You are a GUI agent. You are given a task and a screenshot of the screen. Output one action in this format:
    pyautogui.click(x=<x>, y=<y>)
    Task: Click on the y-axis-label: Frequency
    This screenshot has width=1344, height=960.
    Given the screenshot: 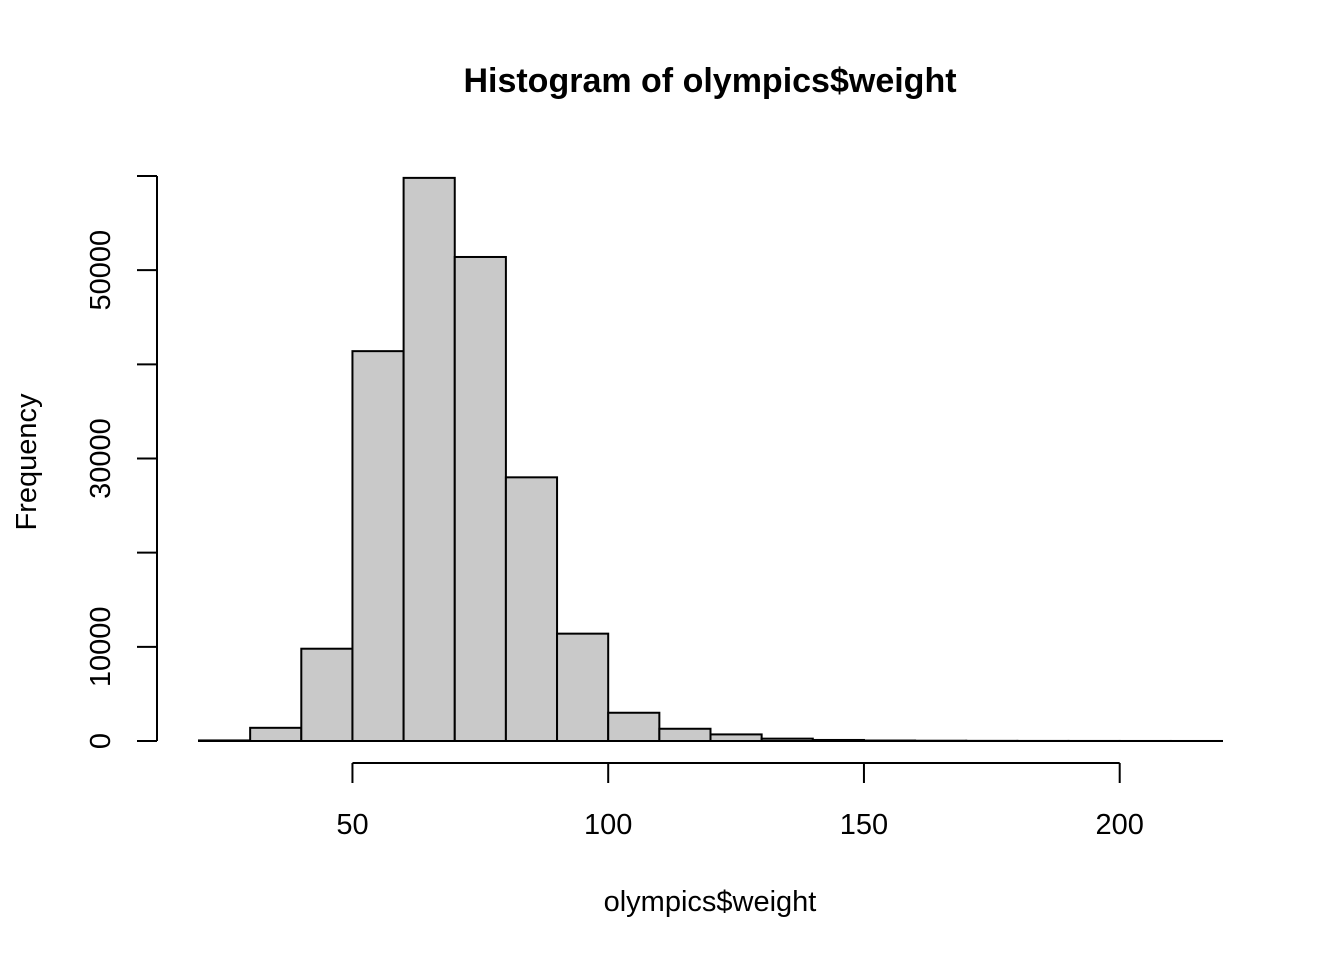 What is the action you would take?
    pyautogui.click(x=27, y=462)
    